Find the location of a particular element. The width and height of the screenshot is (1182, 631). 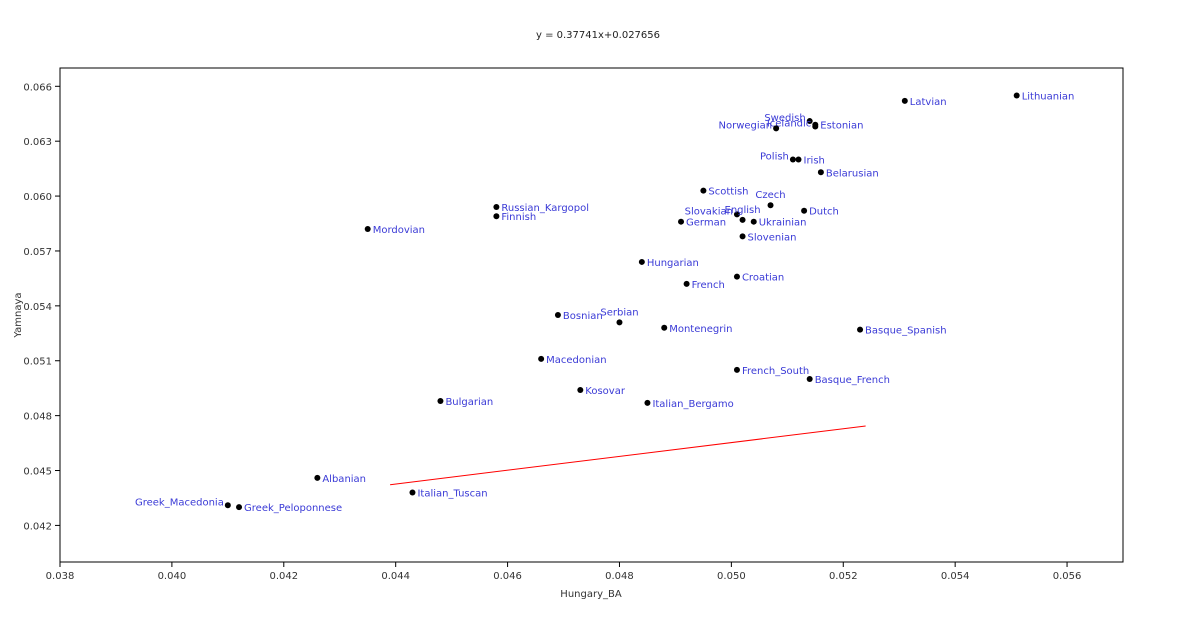

point-dutch is located at coordinates (804, 210).